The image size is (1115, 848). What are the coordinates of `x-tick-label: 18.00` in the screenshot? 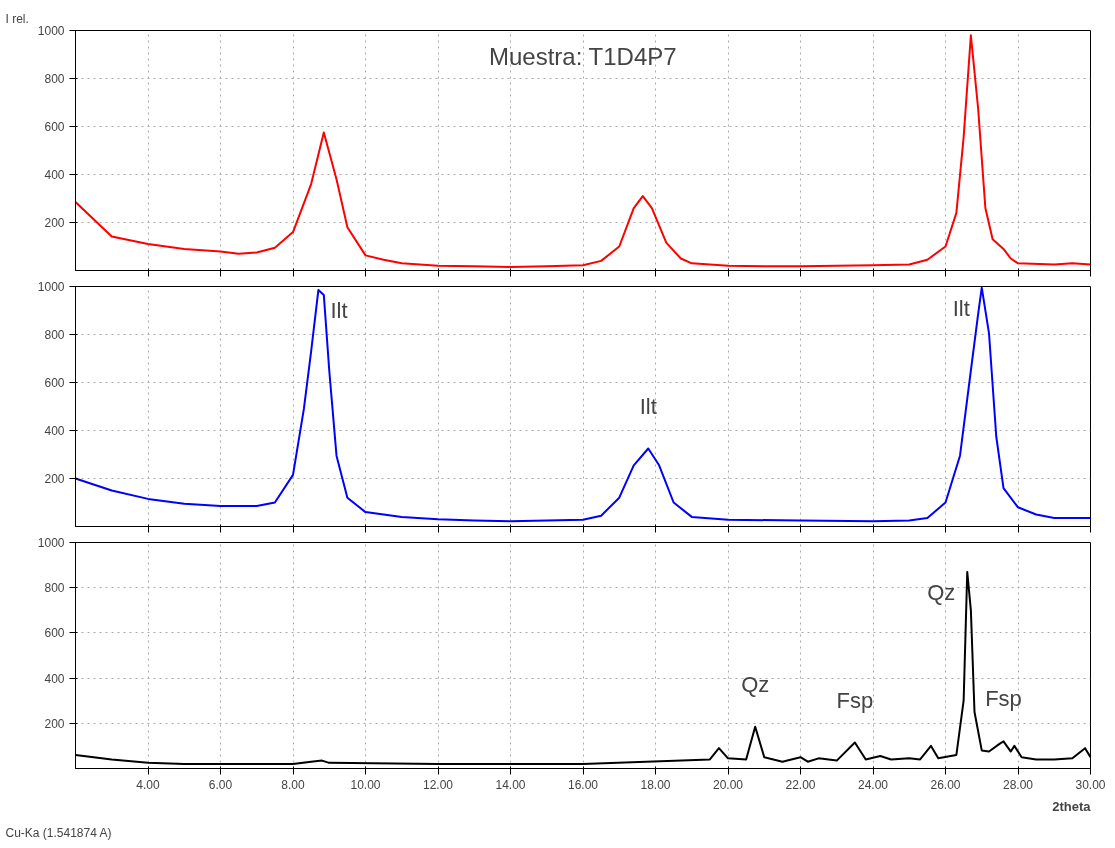 It's located at (655, 784).